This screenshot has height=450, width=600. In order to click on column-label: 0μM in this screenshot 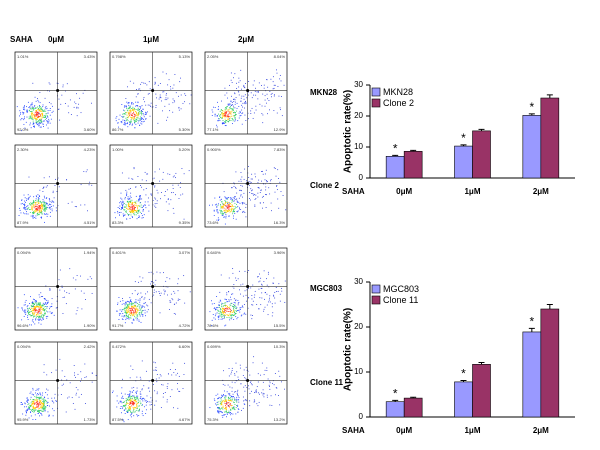, I will do `click(56, 39)`.